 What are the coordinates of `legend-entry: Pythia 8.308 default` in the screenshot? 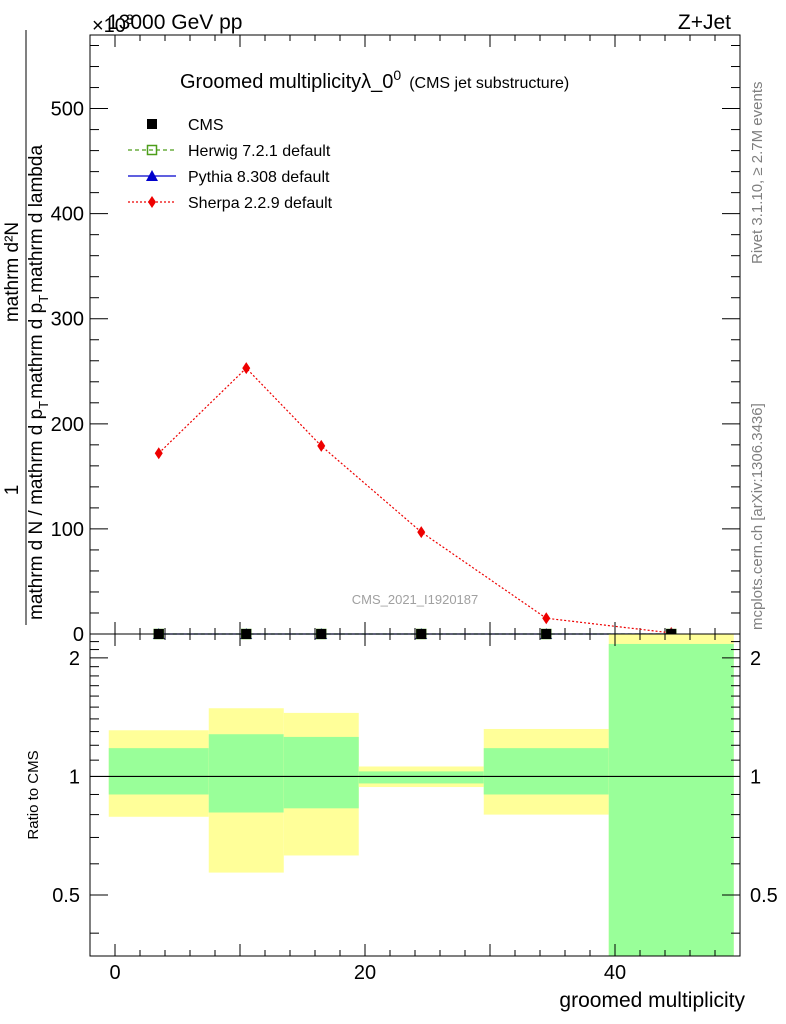 It's located at (229, 177).